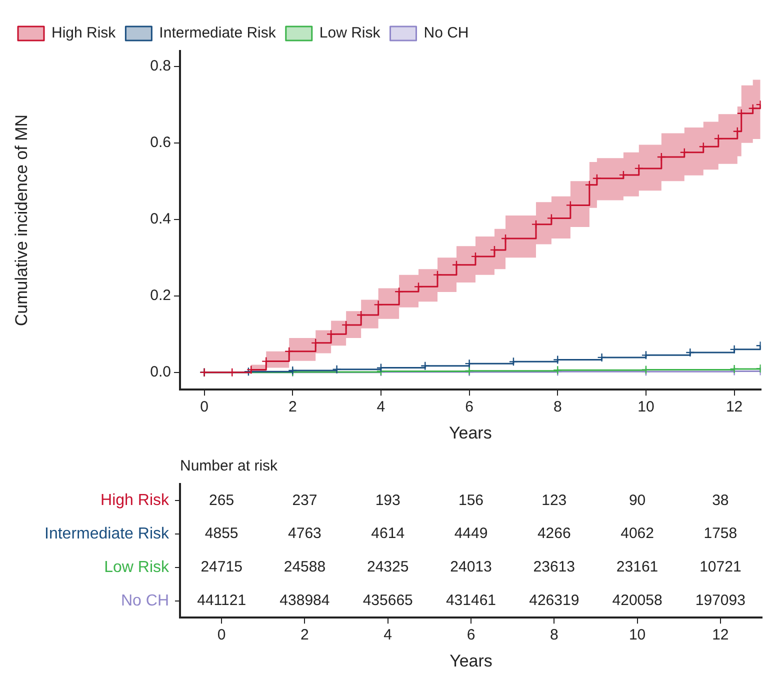 This screenshot has height=683, width=774. I want to click on y-tick-label: High Risk, so click(135, 501).